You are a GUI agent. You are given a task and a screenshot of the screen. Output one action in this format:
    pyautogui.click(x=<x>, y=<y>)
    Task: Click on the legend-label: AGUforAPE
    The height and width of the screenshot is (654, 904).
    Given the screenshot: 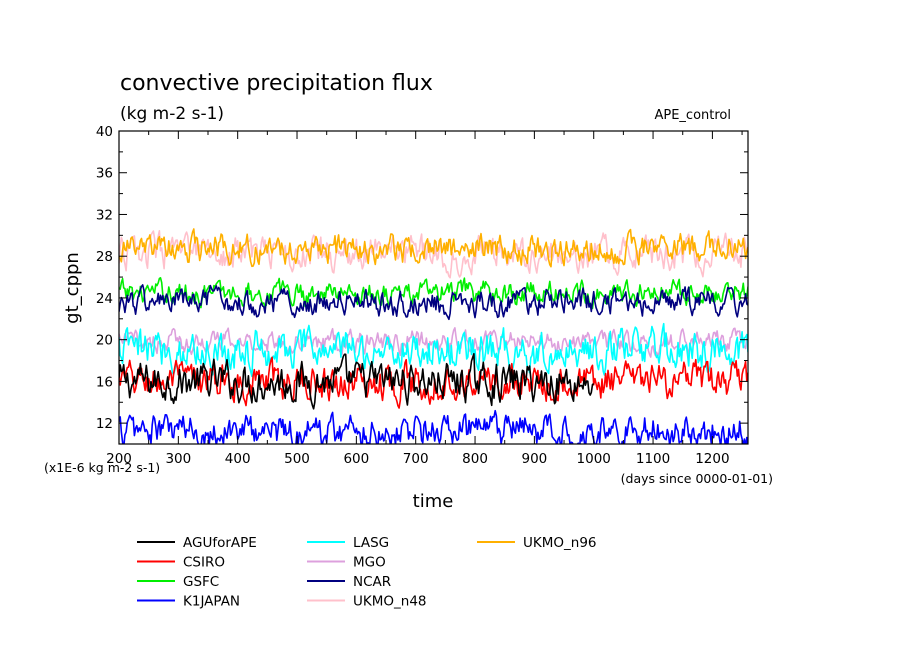 What is the action you would take?
    pyautogui.click(x=220, y=543)
    